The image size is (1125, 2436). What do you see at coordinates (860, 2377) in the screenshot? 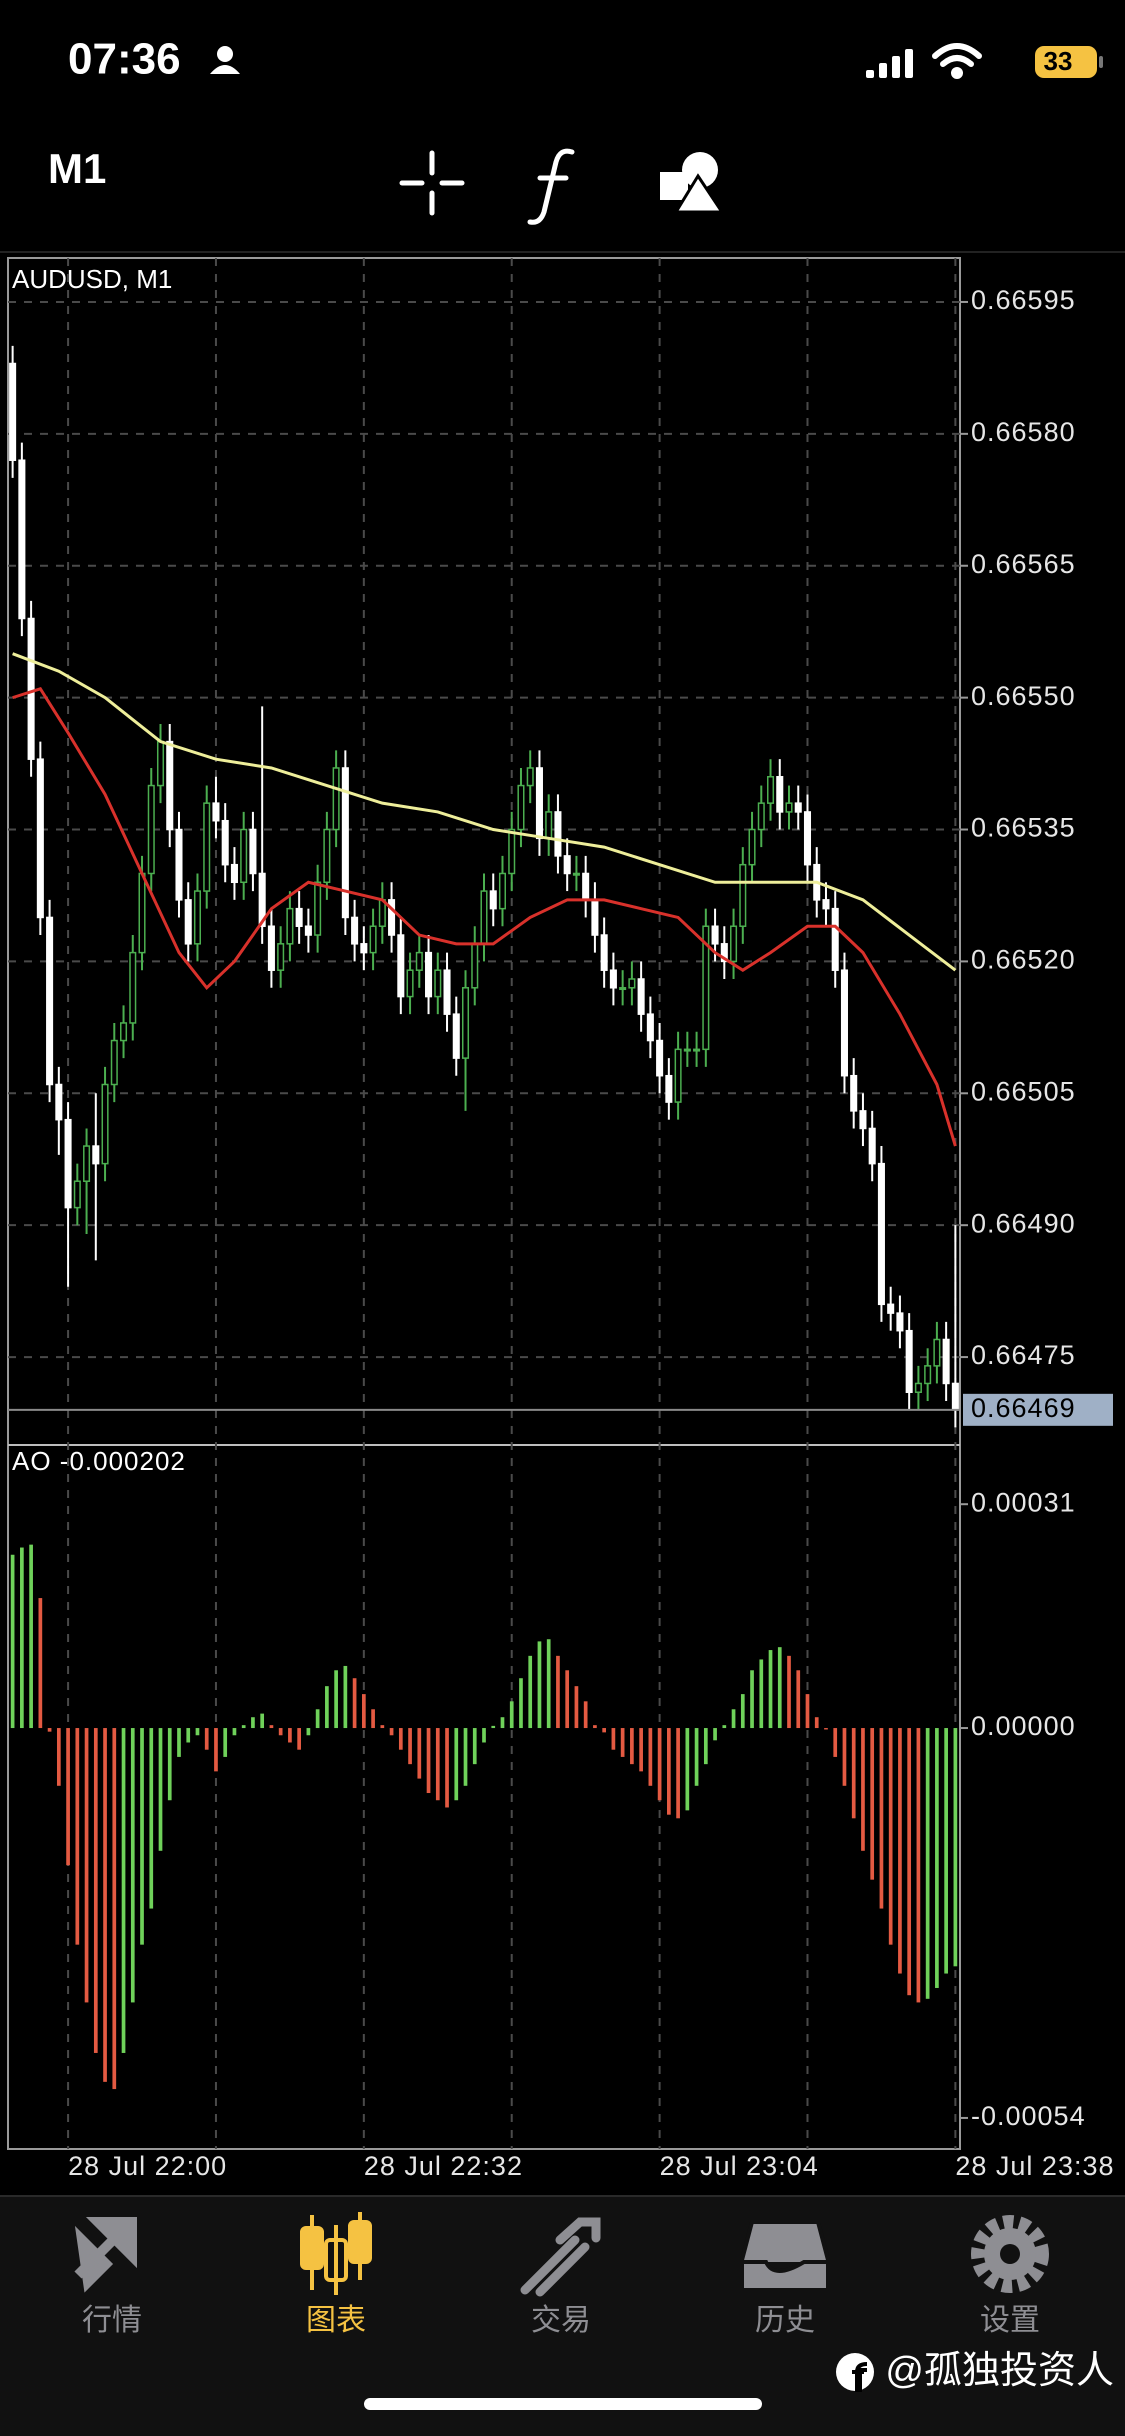
I see `watermark-icon-glyph` at bounding box center [860, 2377].